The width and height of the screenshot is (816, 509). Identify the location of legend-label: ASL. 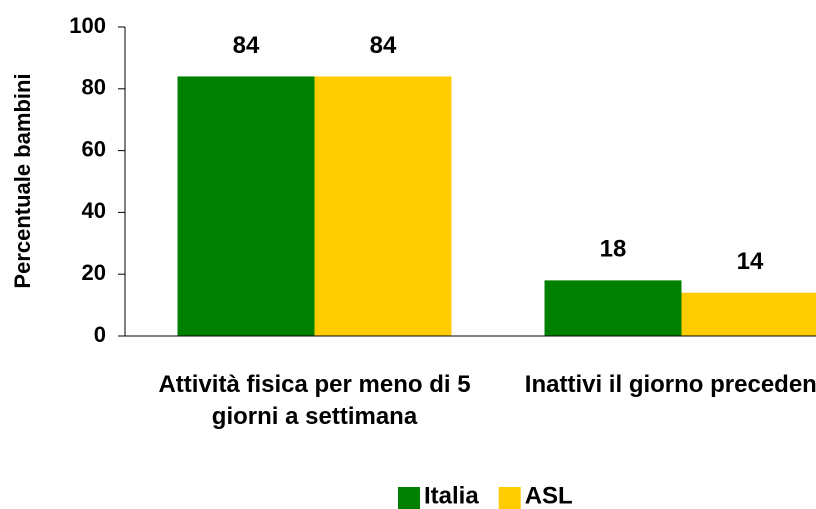
(549, 495).